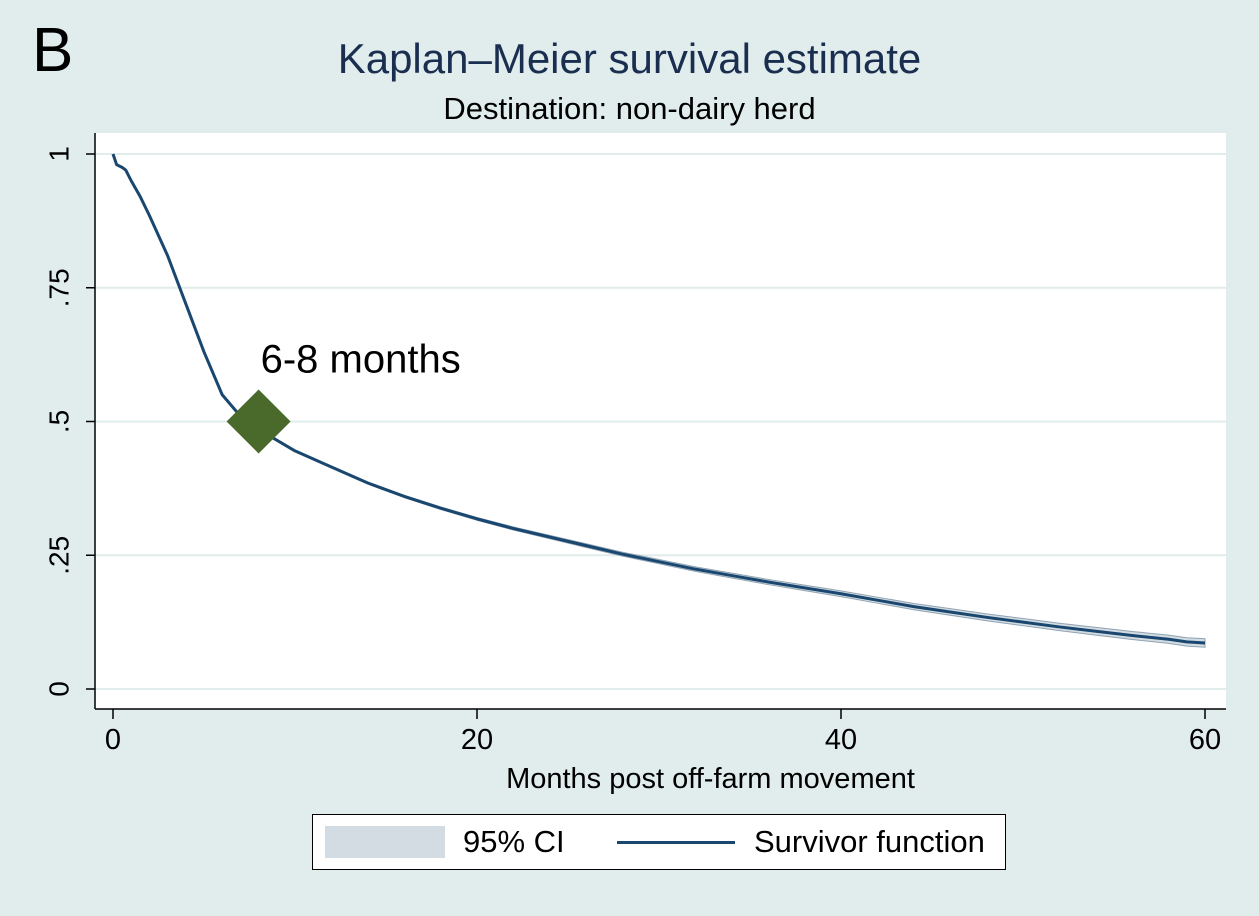  What do you see at coordinates (58, 421) in the screenshot?
I see `y-tick-label: .5` at bounding box center [58, 421].